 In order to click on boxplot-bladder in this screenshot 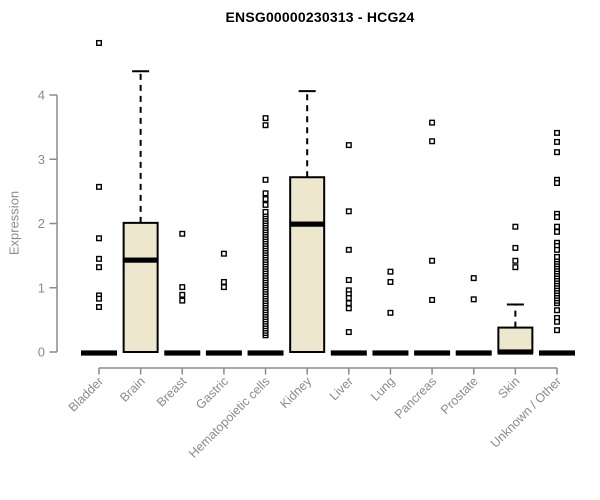, I will do `click(99, 197)`.